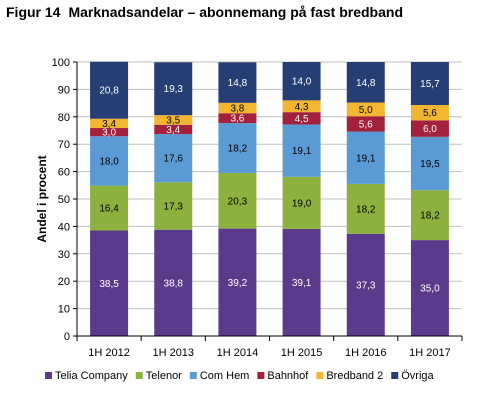 This screenshot has height=400, width=496. I want to click on bar-bahnhof-1h-2017, so click(429, 128).